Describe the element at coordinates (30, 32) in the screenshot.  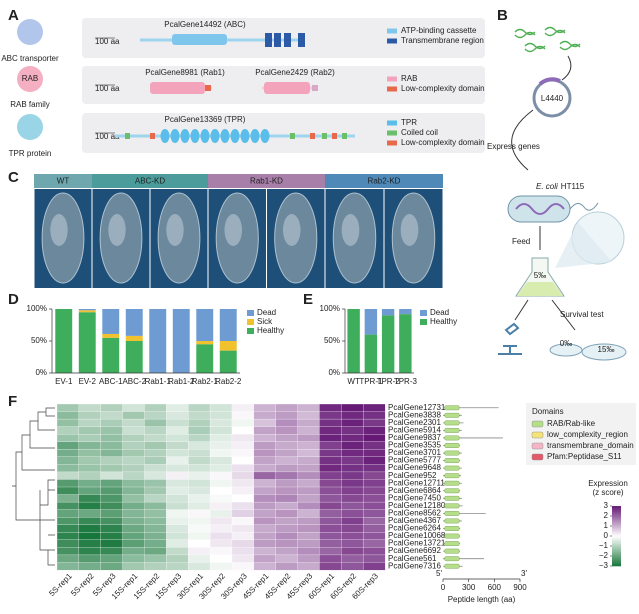
I see `family-icon` at that location.